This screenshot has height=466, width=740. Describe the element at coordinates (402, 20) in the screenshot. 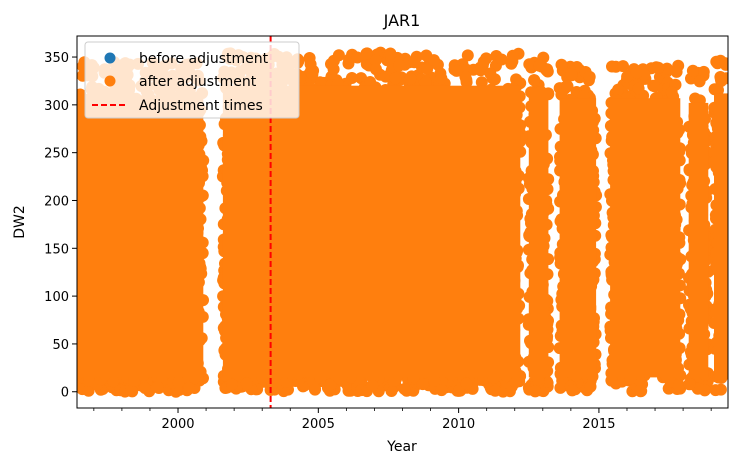

I see `chart-title: JAR1` at that location.